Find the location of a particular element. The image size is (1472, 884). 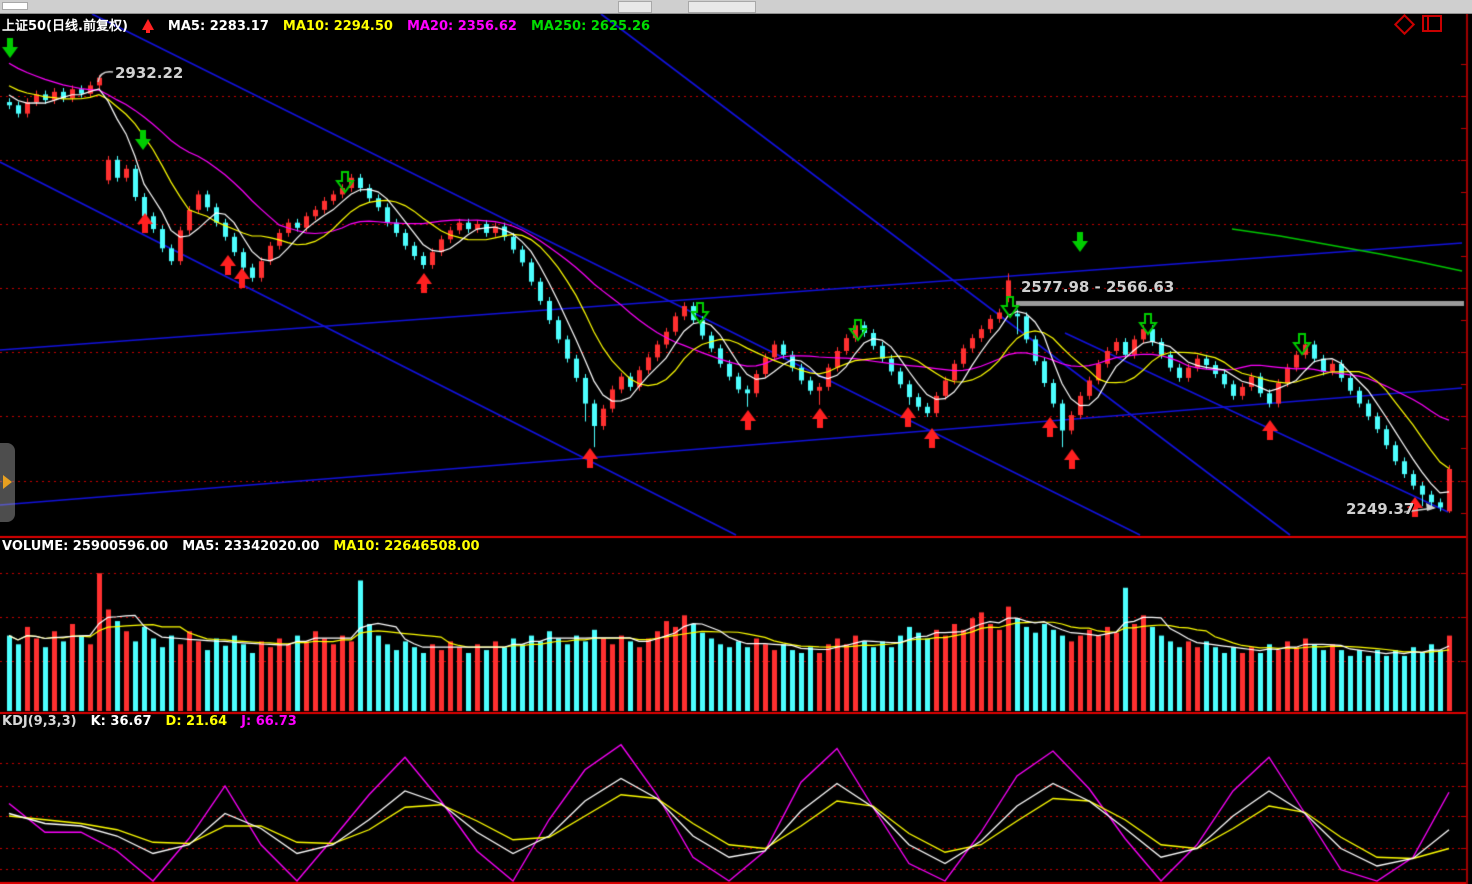

restore-window-icon is located at coordinates (1432, 23).